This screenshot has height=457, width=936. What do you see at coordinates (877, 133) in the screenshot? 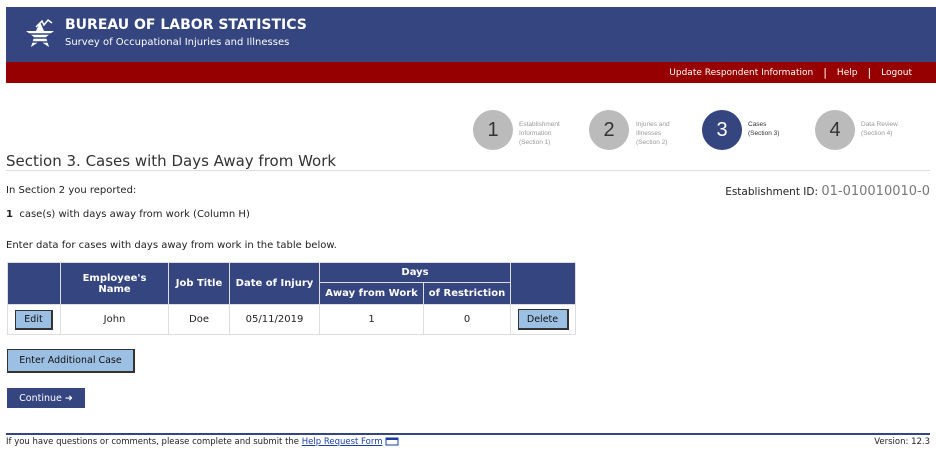
I see `step-label-line: (Section 4)` at bounding box center [877, 133].